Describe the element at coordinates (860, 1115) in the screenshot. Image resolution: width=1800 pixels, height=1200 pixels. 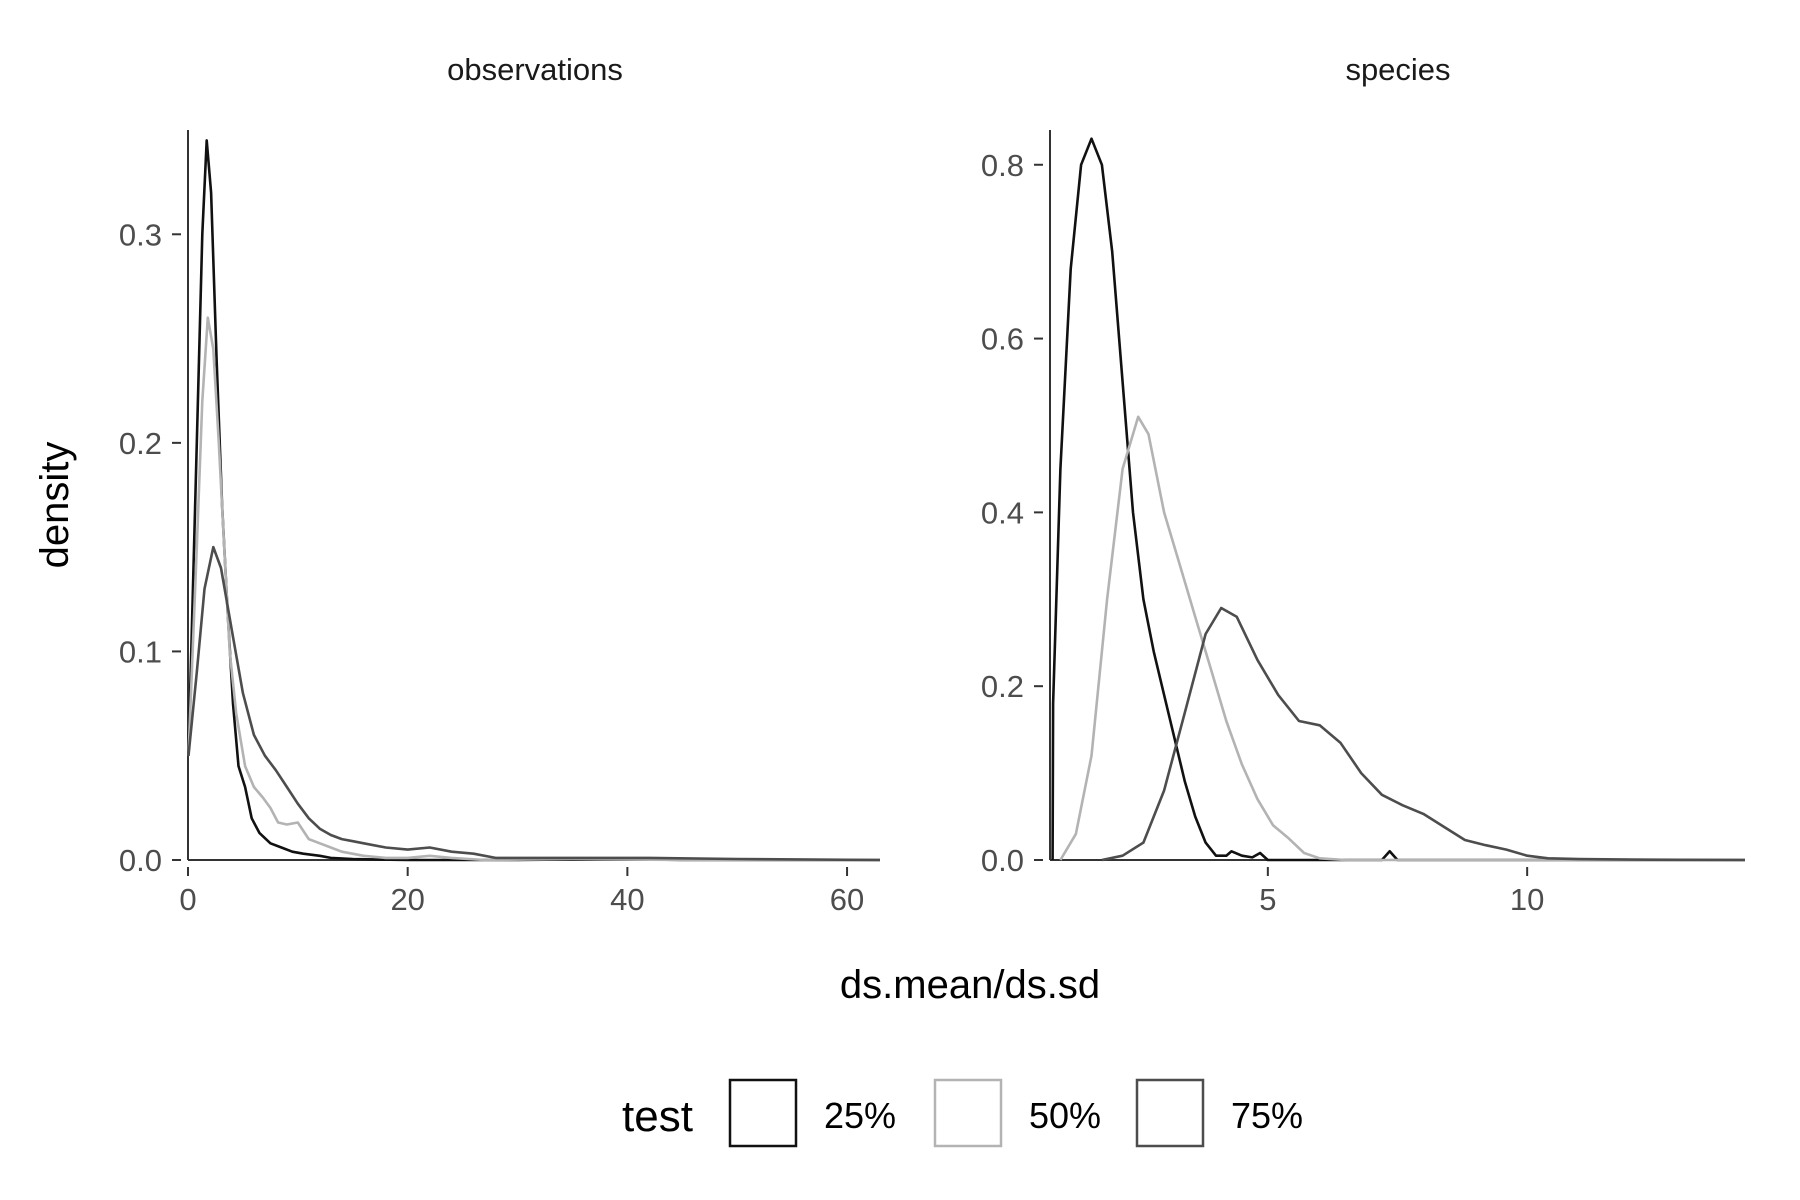
I see `legend-label-25: 25%` at that location.